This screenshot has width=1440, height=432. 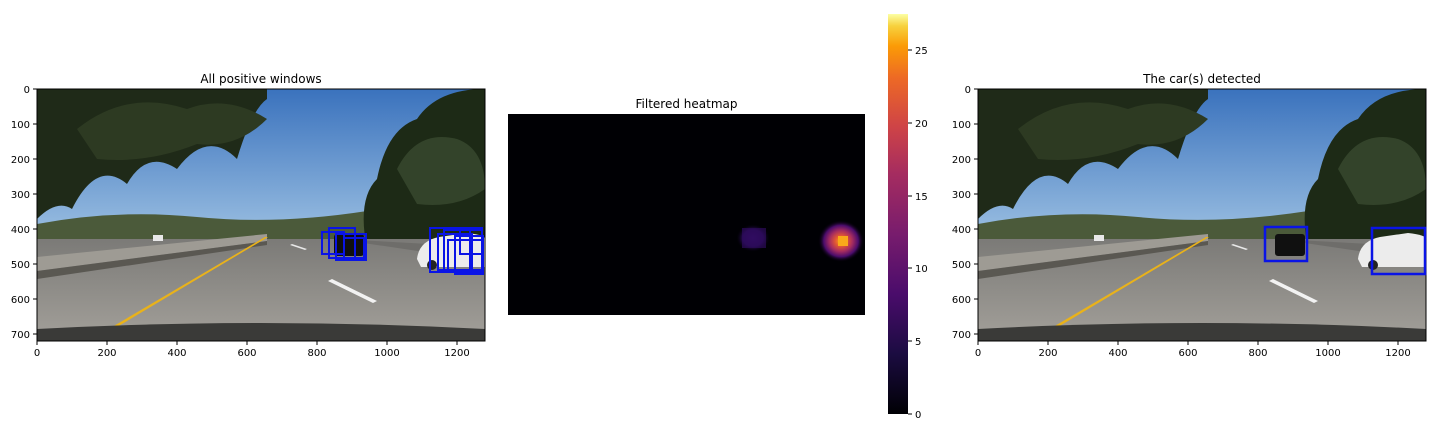 What do you see at coordinates (961, 213) in the screenshot?
I see `right-y-tick-labels: 0 100 200 300 400 500 600 700` at bounding box center [961, 213].